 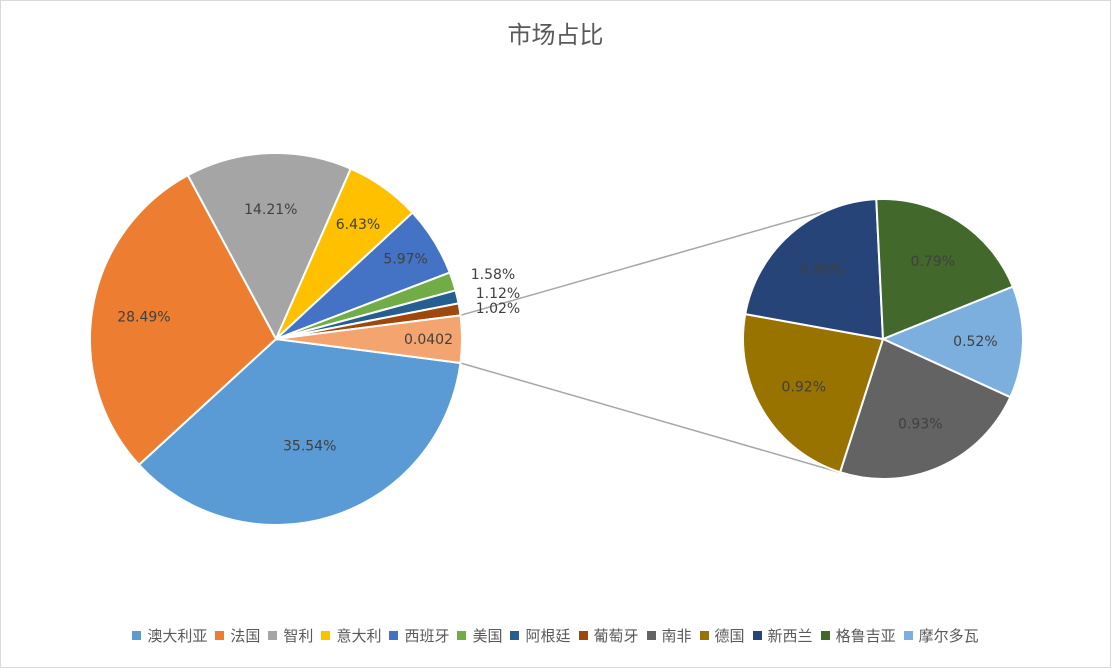 I want to click on main-pie-data-label: 5.97%, so click(x=405, y=260).